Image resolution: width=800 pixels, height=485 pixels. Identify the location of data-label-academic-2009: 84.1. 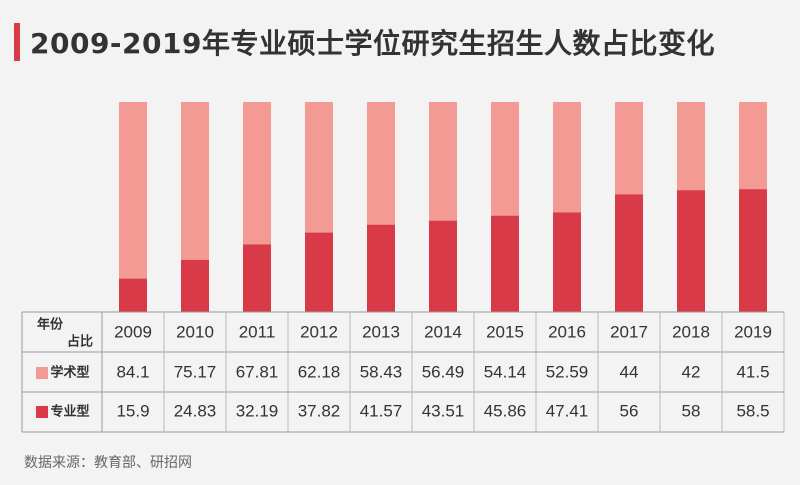
(132, 371).